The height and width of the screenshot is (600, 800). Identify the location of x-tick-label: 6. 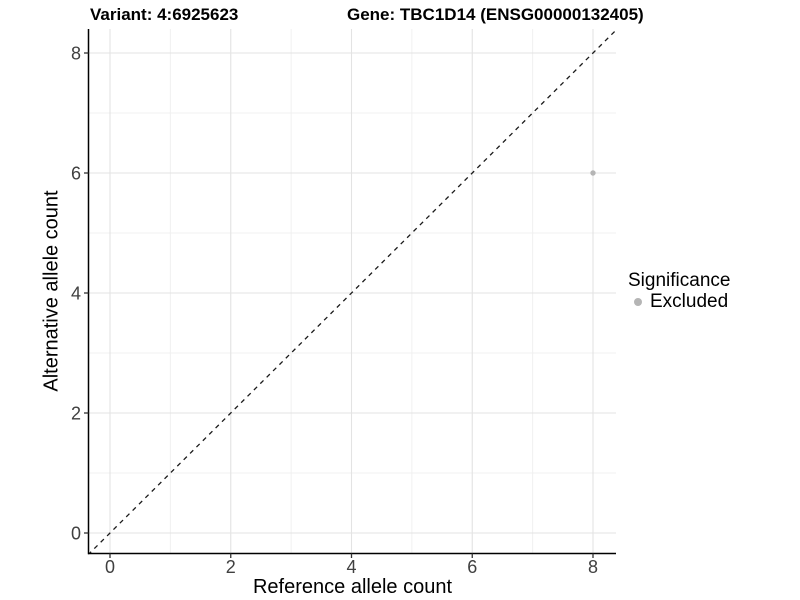
(472, 567).